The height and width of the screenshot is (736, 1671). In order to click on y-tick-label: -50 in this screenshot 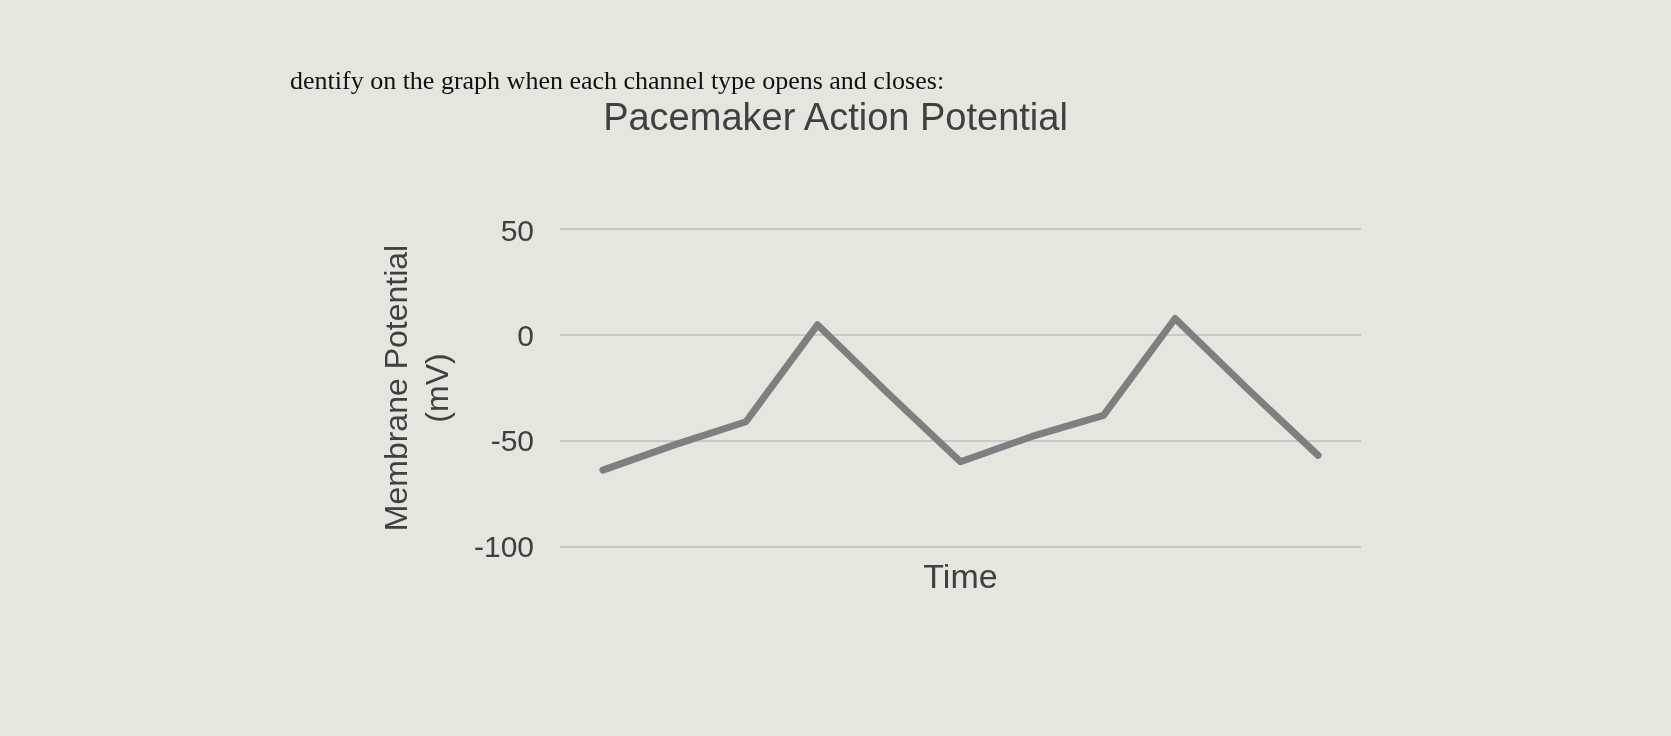, I will do `click(512, 441)`.